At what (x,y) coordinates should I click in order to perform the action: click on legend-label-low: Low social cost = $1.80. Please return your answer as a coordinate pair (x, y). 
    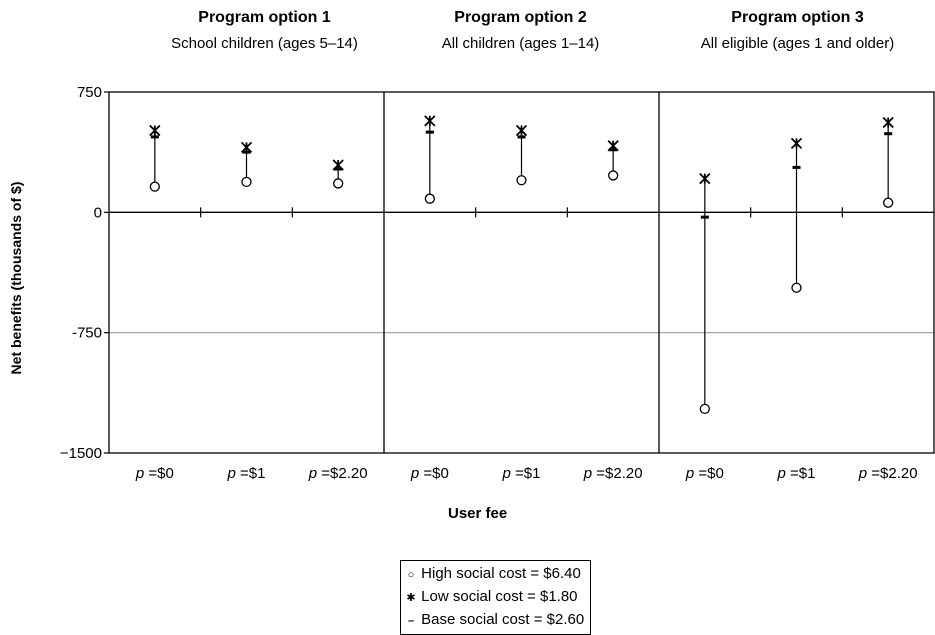
    Looking at the image, I should click on (499, 596).